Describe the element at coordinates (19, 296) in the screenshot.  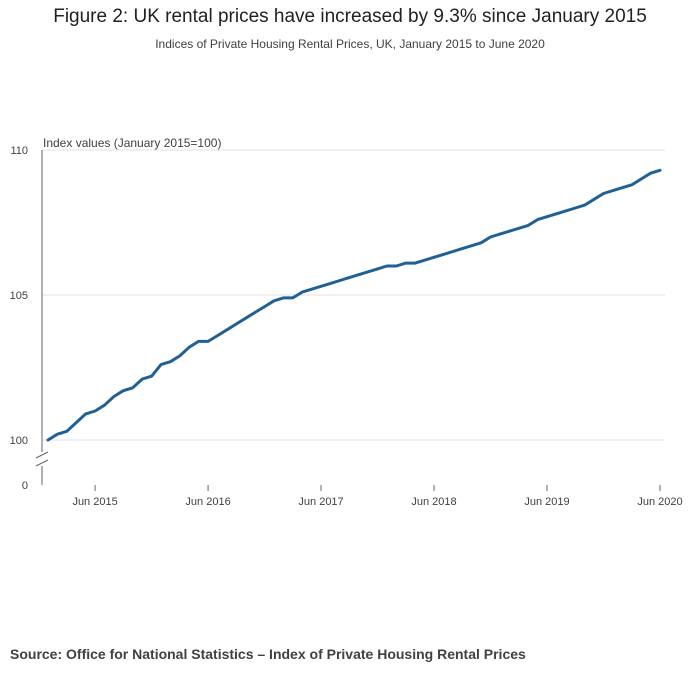
I see `y-tick-label: 105` at that location.